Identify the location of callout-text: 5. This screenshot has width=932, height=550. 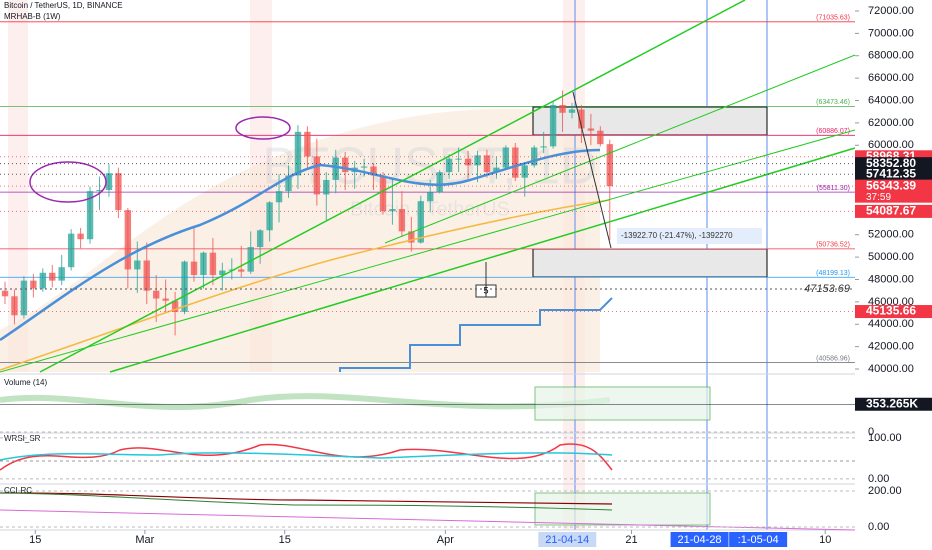
(485, 290).